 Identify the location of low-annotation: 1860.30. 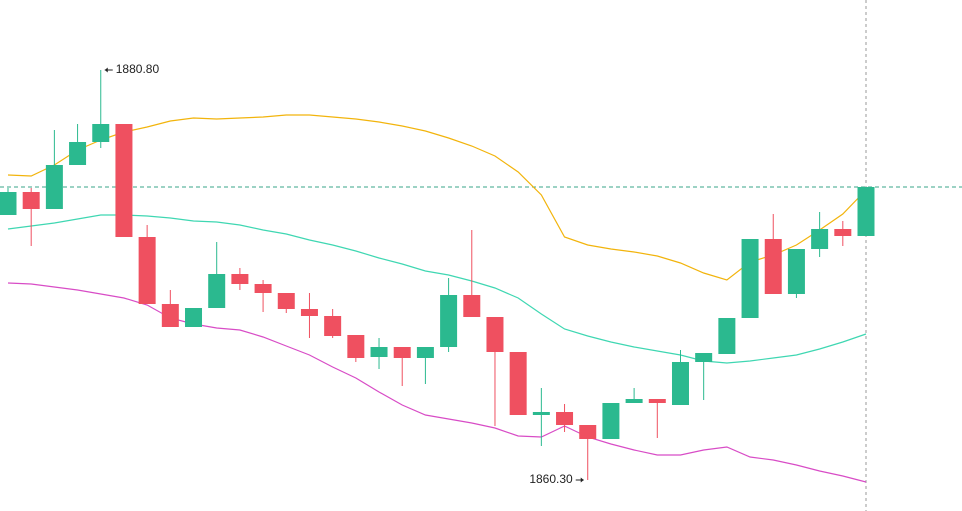
(551, 479).